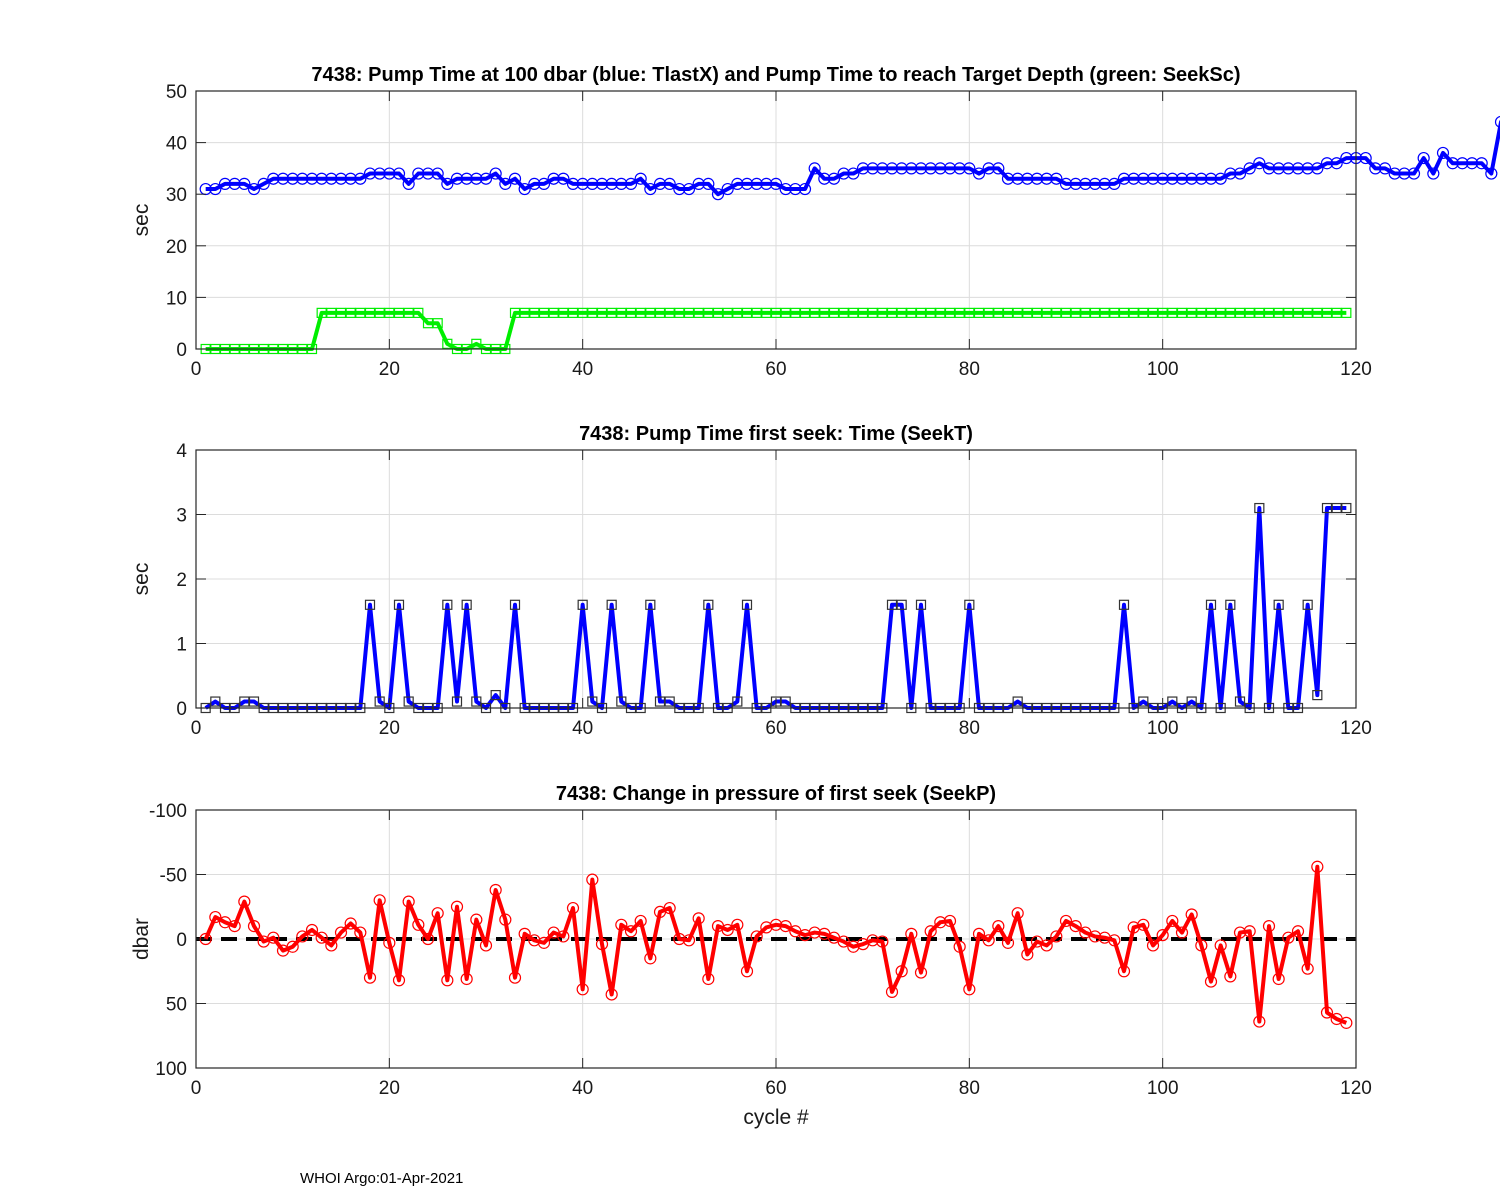 This screenshot has width=1500, height=1200. I want to click on chart-title: 7438: Pump Time first seek: Time (SeekT), so click(776, 434).